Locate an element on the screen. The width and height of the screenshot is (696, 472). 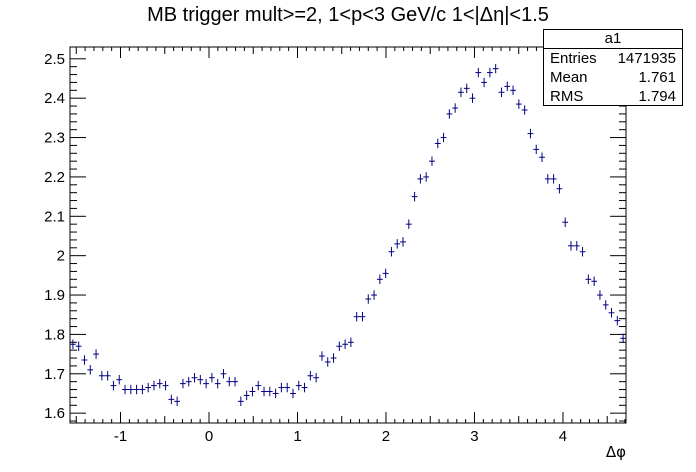
stats-box: a1 Entries 1471935 Mean 1.761 RMS 1.794 is located at coordinates (613, 67).